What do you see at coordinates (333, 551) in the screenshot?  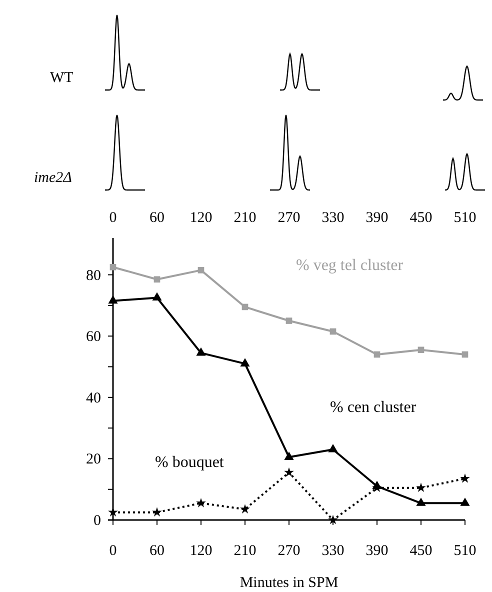 I see `category-label: 330` at bounding box center [333, 551].